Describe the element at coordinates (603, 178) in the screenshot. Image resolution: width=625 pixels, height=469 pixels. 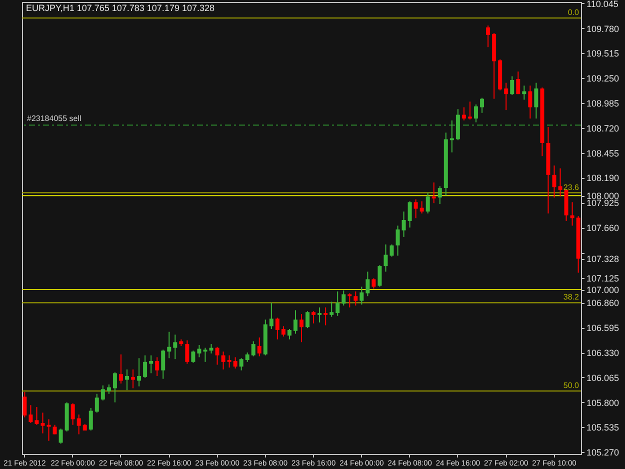
I see `y-tick-label: 108.190` at that location.